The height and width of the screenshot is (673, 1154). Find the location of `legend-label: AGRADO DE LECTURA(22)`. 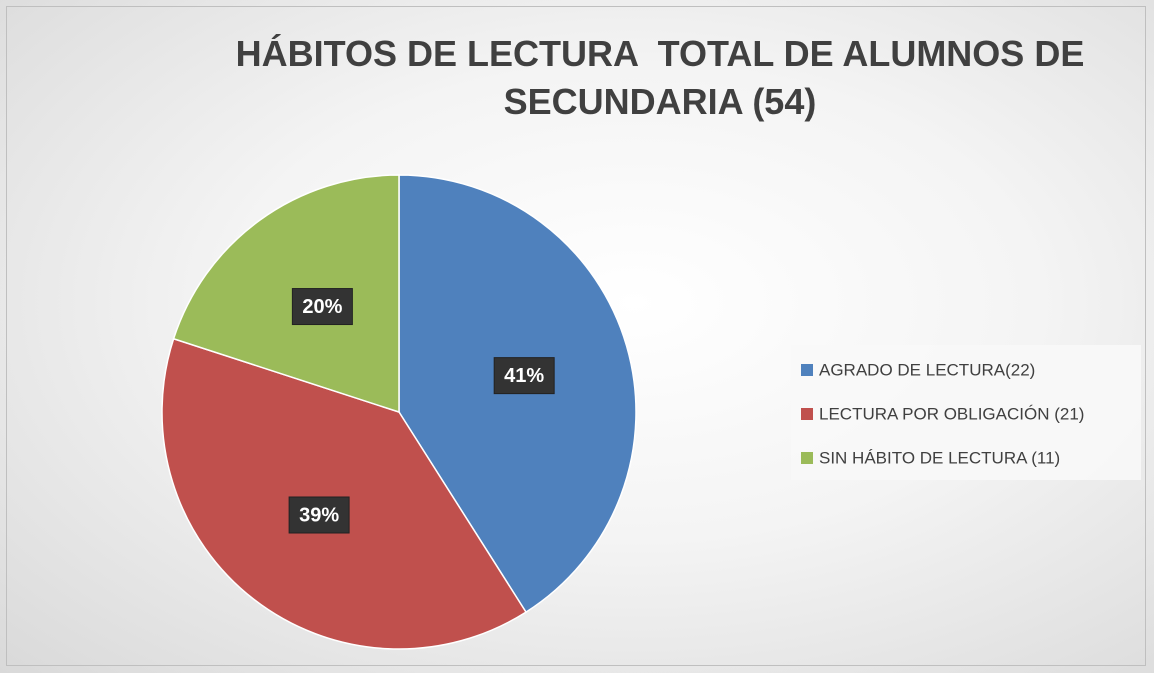

legend-label: AGRADO DE LECTURA(22) is located at coordinates (927, 369).